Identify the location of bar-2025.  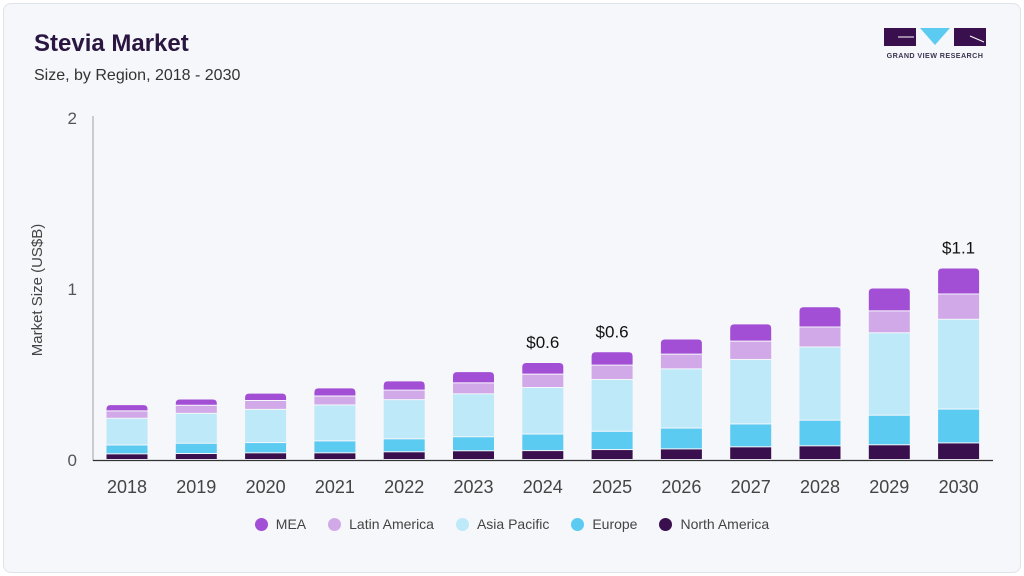
(612, 405).